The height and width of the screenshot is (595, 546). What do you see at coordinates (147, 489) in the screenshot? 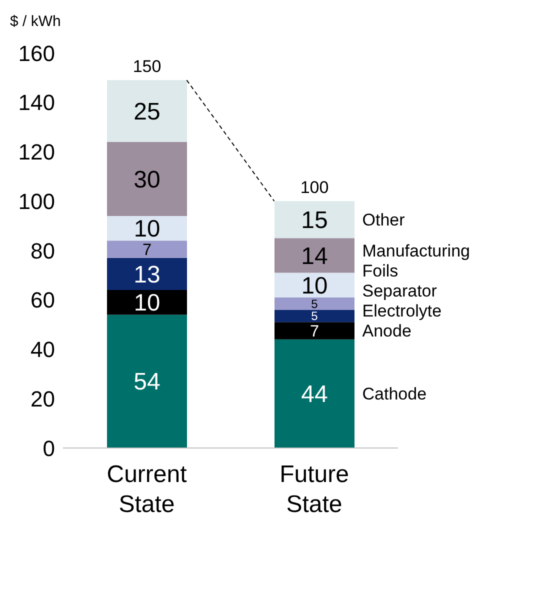
I see `x-tick-label: Current State` at bounding box center [147, 489].